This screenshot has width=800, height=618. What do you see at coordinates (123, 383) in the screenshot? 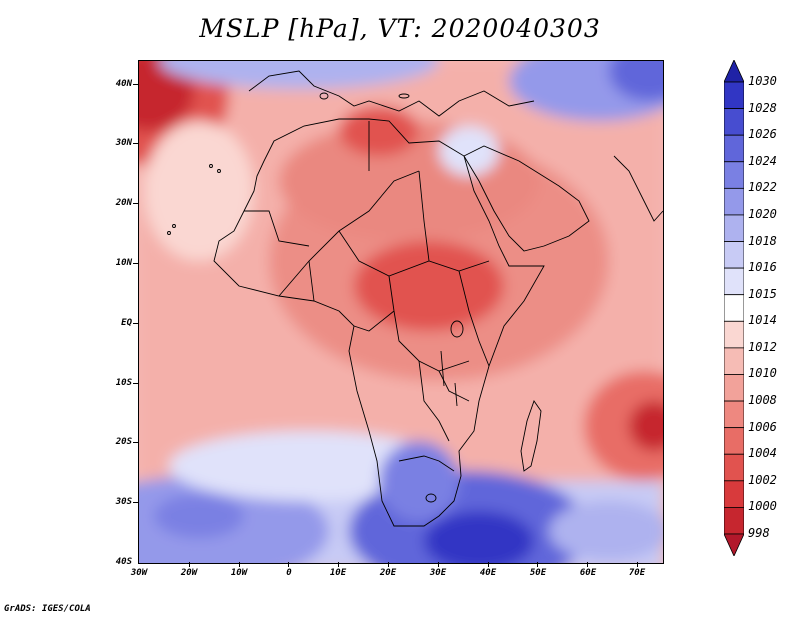
I see `lat-label-10s: 10S` at bounding box center [123, 383].